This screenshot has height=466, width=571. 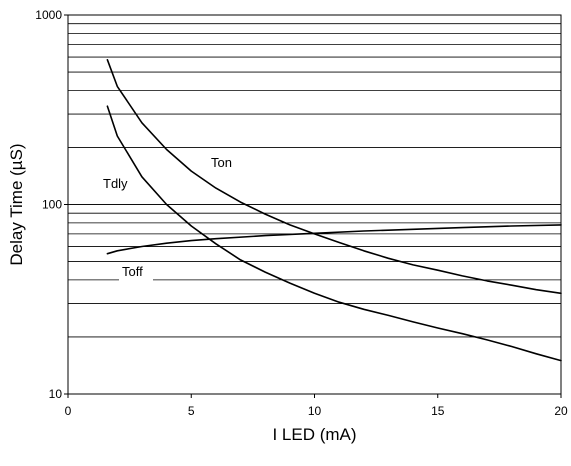 I want to click on x-axis-title: I LED (mA), so click(x=314, y=434).